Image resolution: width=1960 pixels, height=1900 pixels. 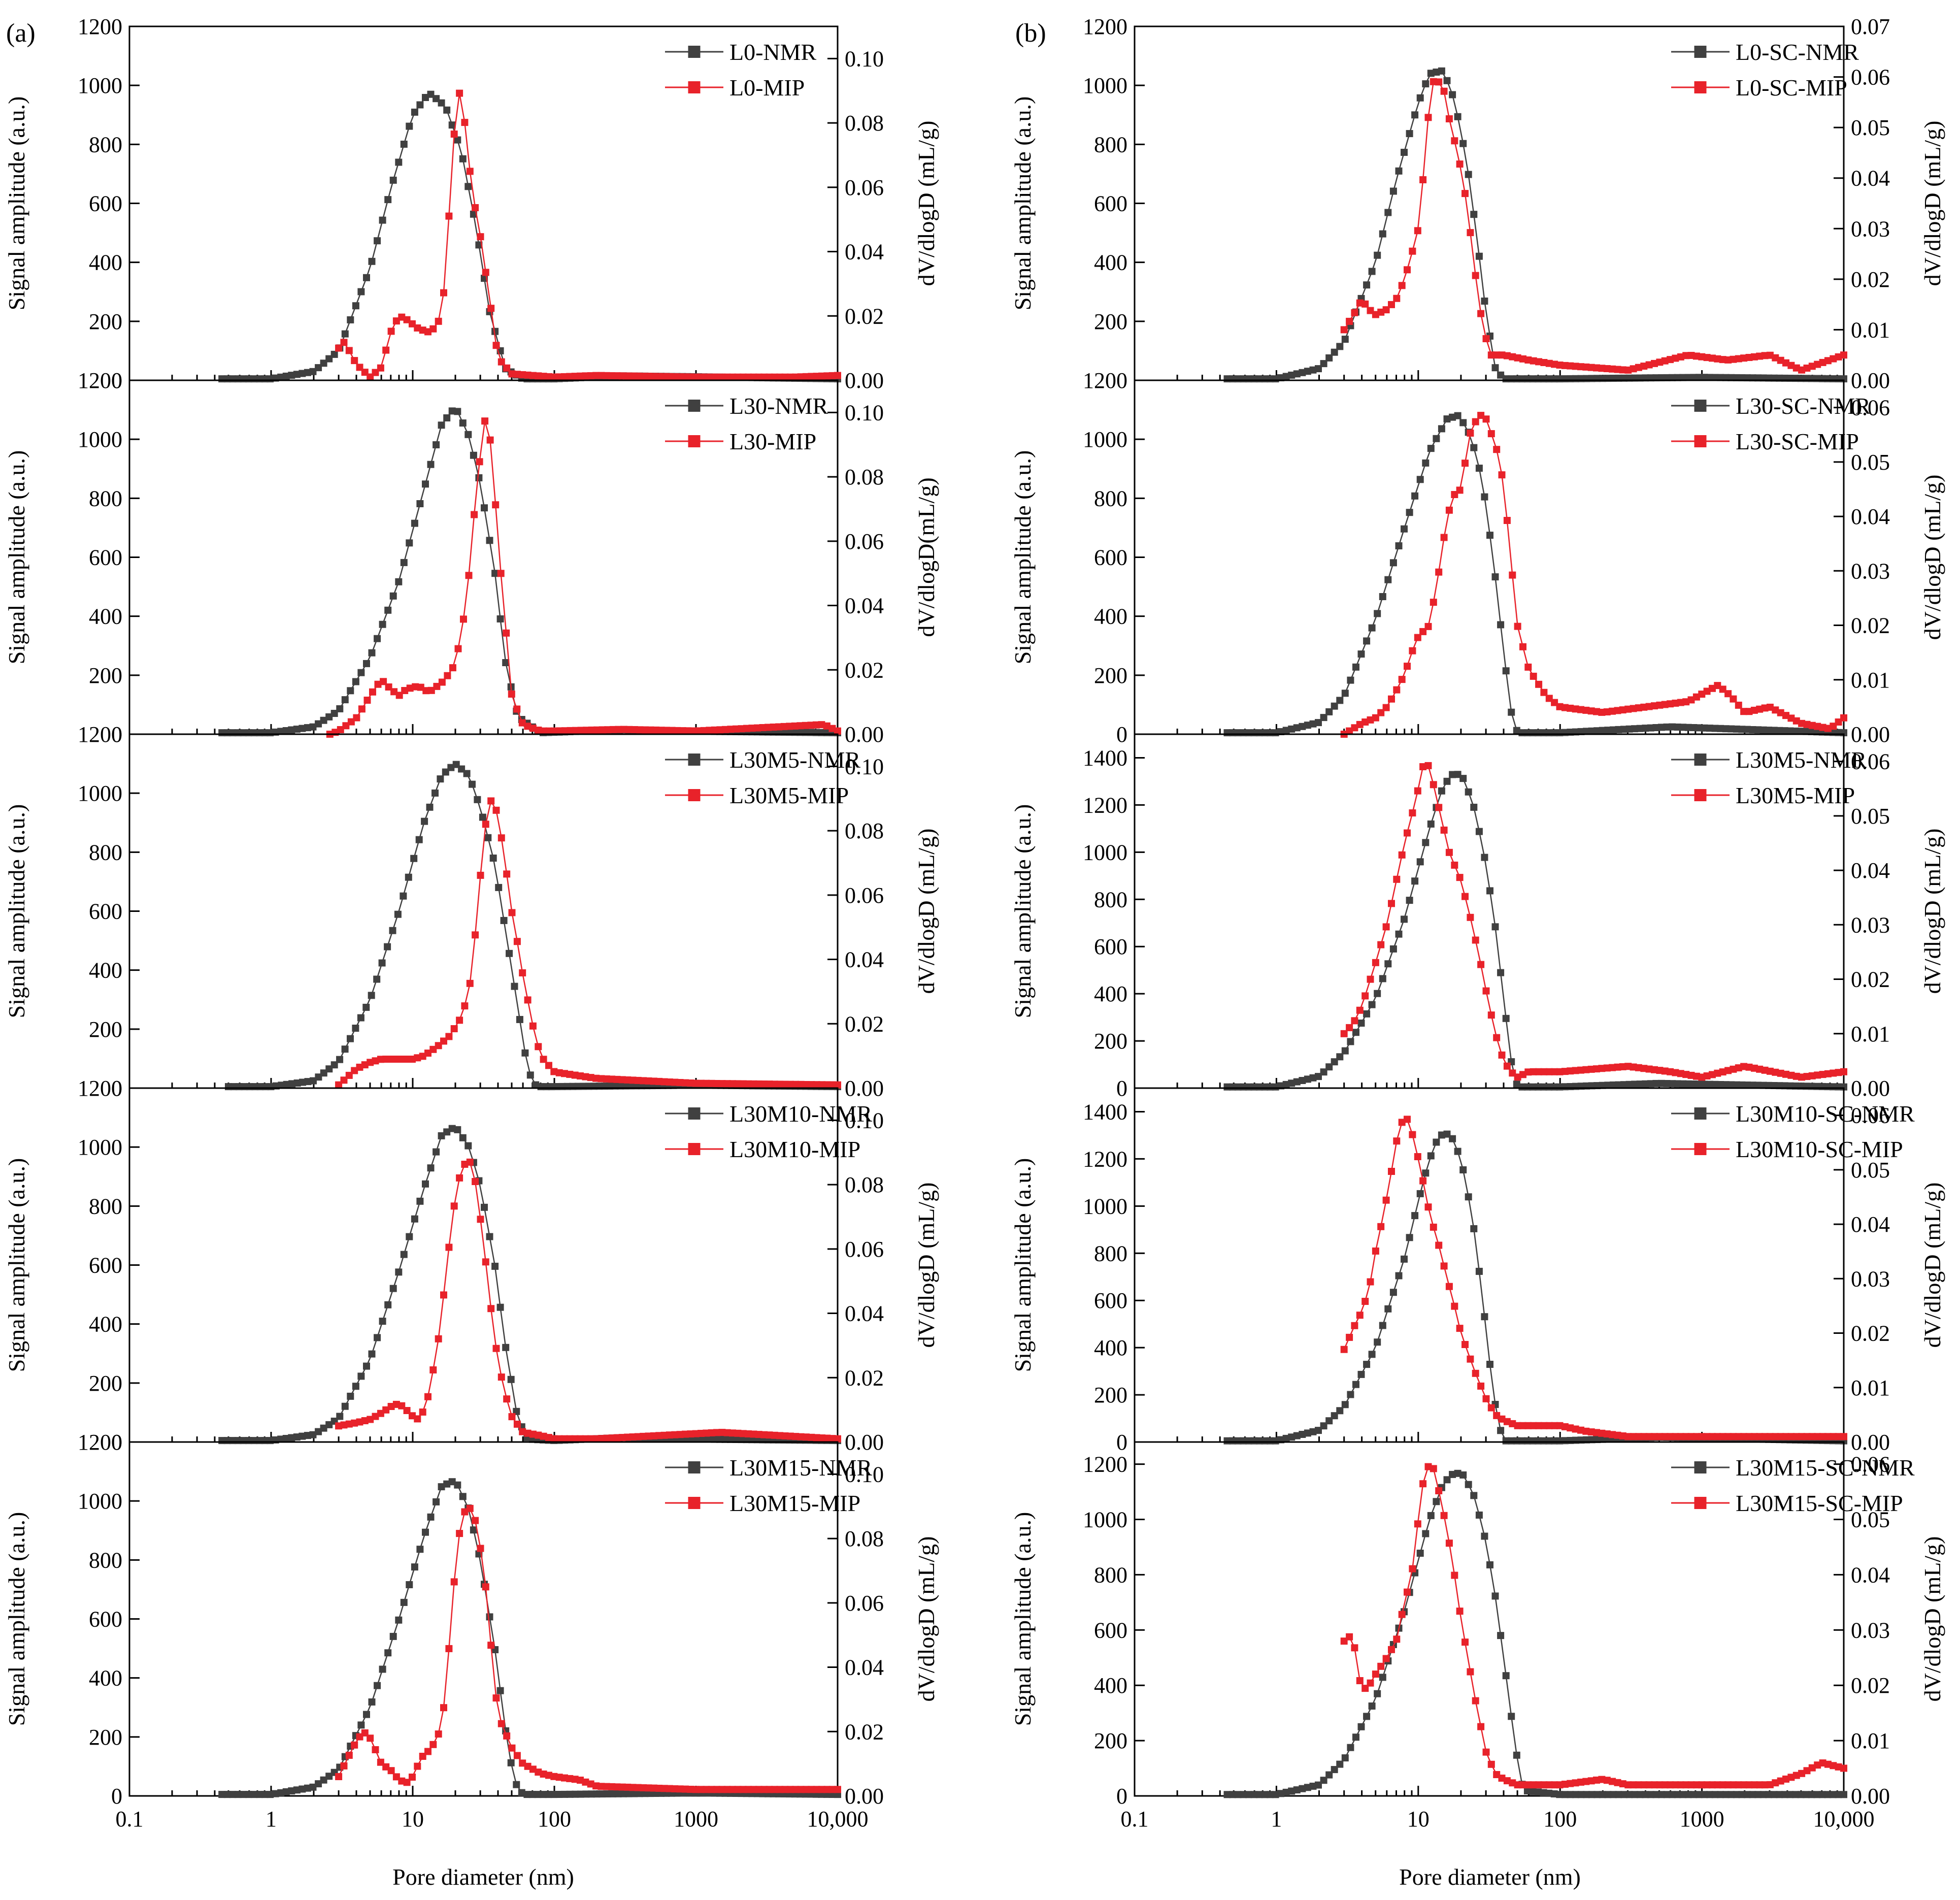 I want to click on legend-label: L30-SC-NMR, so click(x=1803, y=406).